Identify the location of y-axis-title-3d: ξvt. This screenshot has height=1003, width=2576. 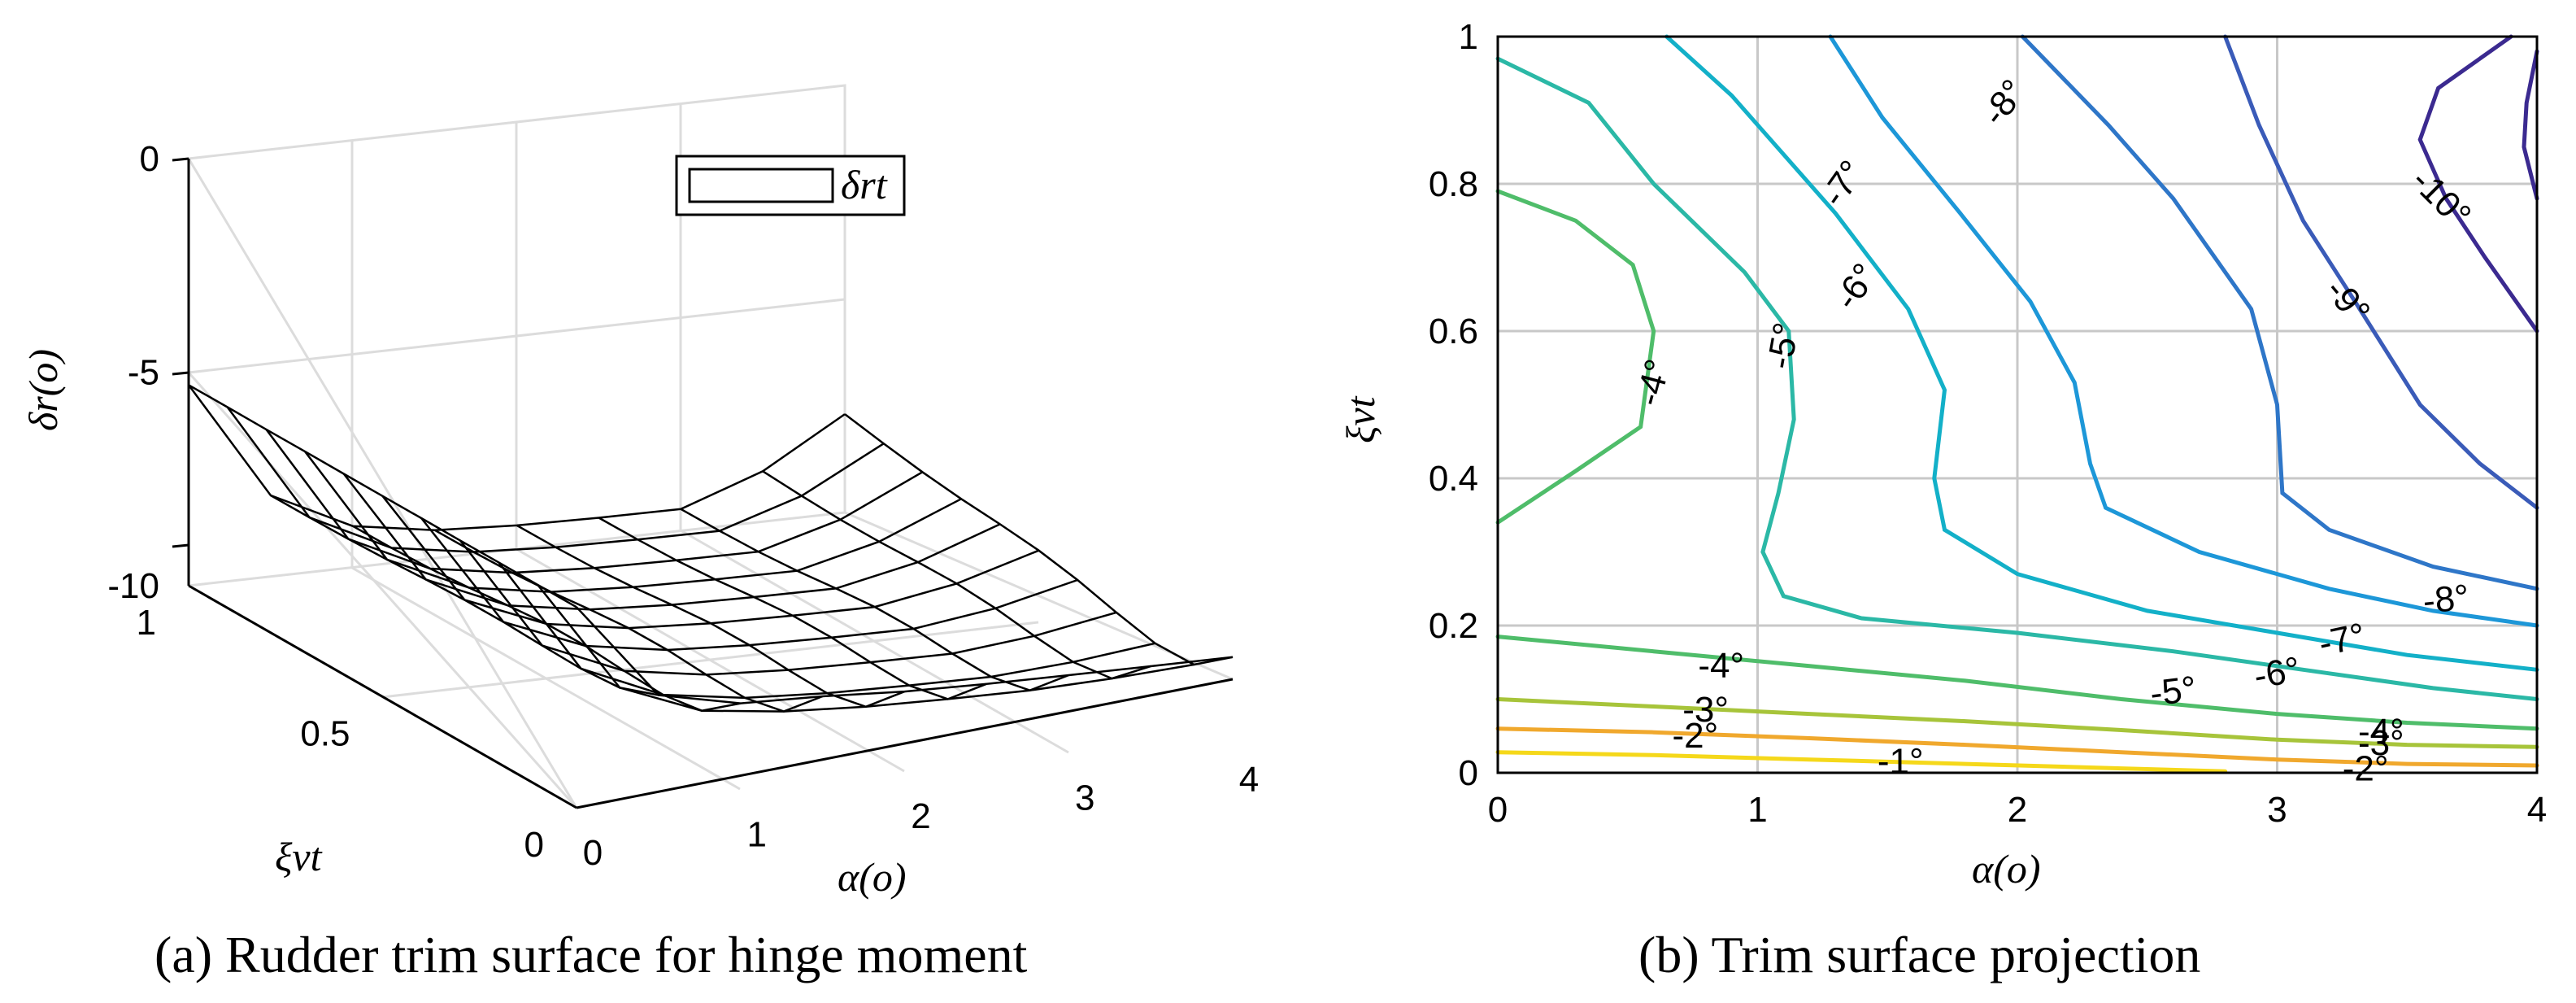
(299, 856).